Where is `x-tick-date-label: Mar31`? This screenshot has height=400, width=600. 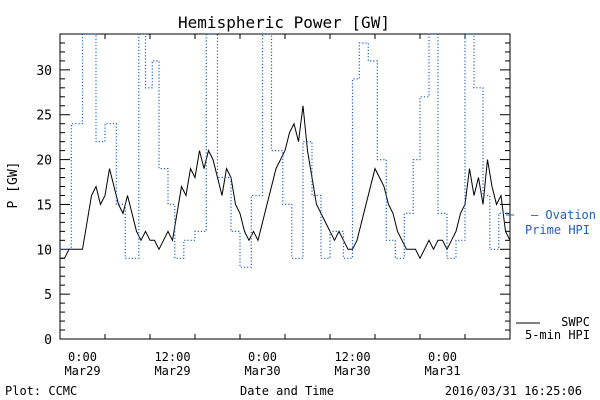 x-tick-date-label: Mar31 is located at coordinates (442, 371).